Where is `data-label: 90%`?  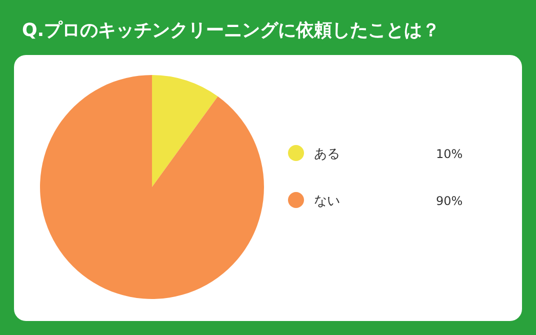 data-label: 90% is located at coordinates (449, 201).